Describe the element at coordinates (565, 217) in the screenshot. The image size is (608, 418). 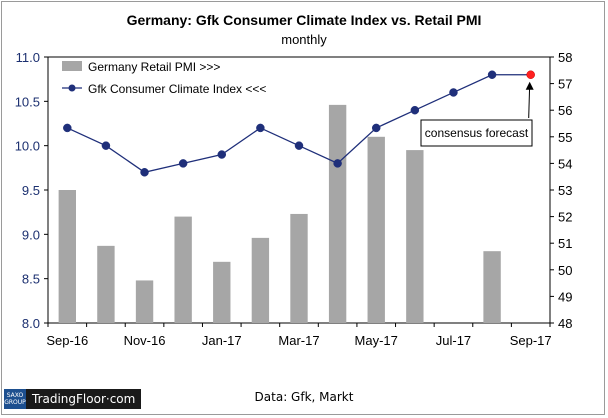
I see `right-axis-label: 52` at that location.